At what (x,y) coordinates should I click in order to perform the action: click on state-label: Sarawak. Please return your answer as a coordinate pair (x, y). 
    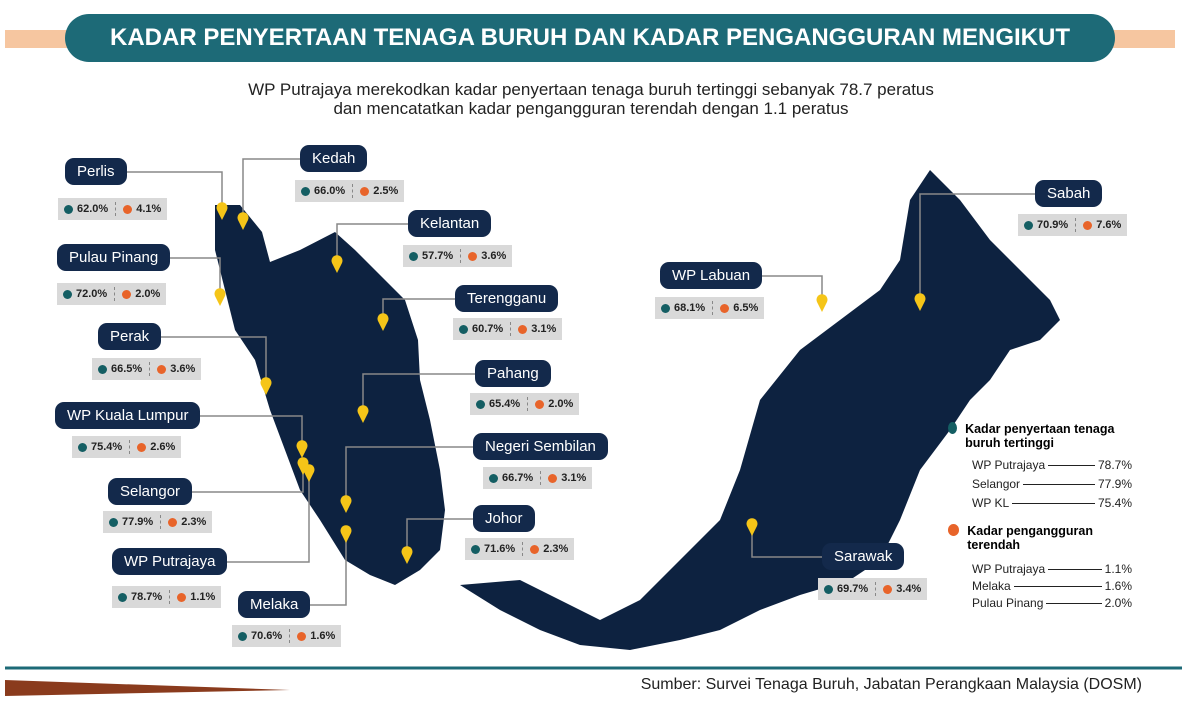
    Looking at the image, I should click on (863, 556).